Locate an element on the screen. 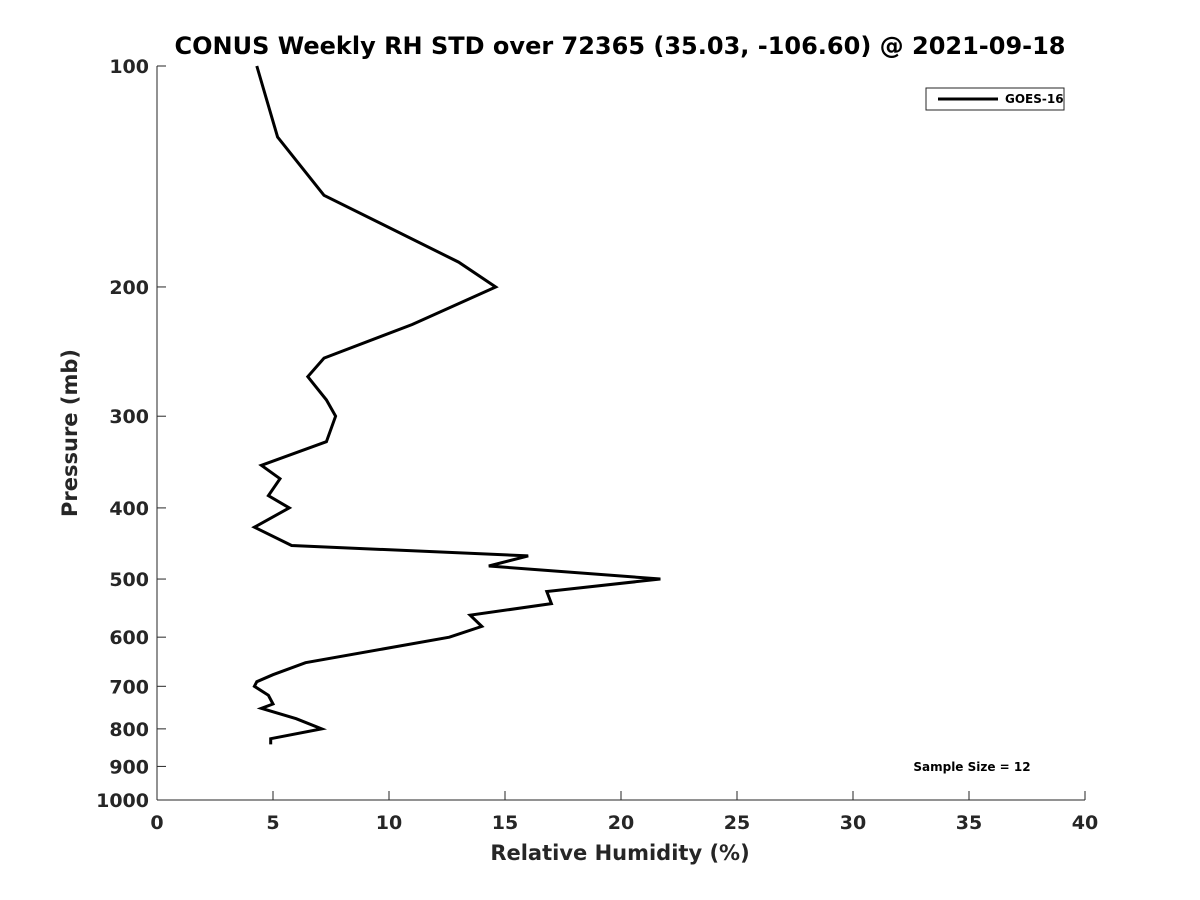  x-tick-label: 30 is located at coordinates (853, 823).